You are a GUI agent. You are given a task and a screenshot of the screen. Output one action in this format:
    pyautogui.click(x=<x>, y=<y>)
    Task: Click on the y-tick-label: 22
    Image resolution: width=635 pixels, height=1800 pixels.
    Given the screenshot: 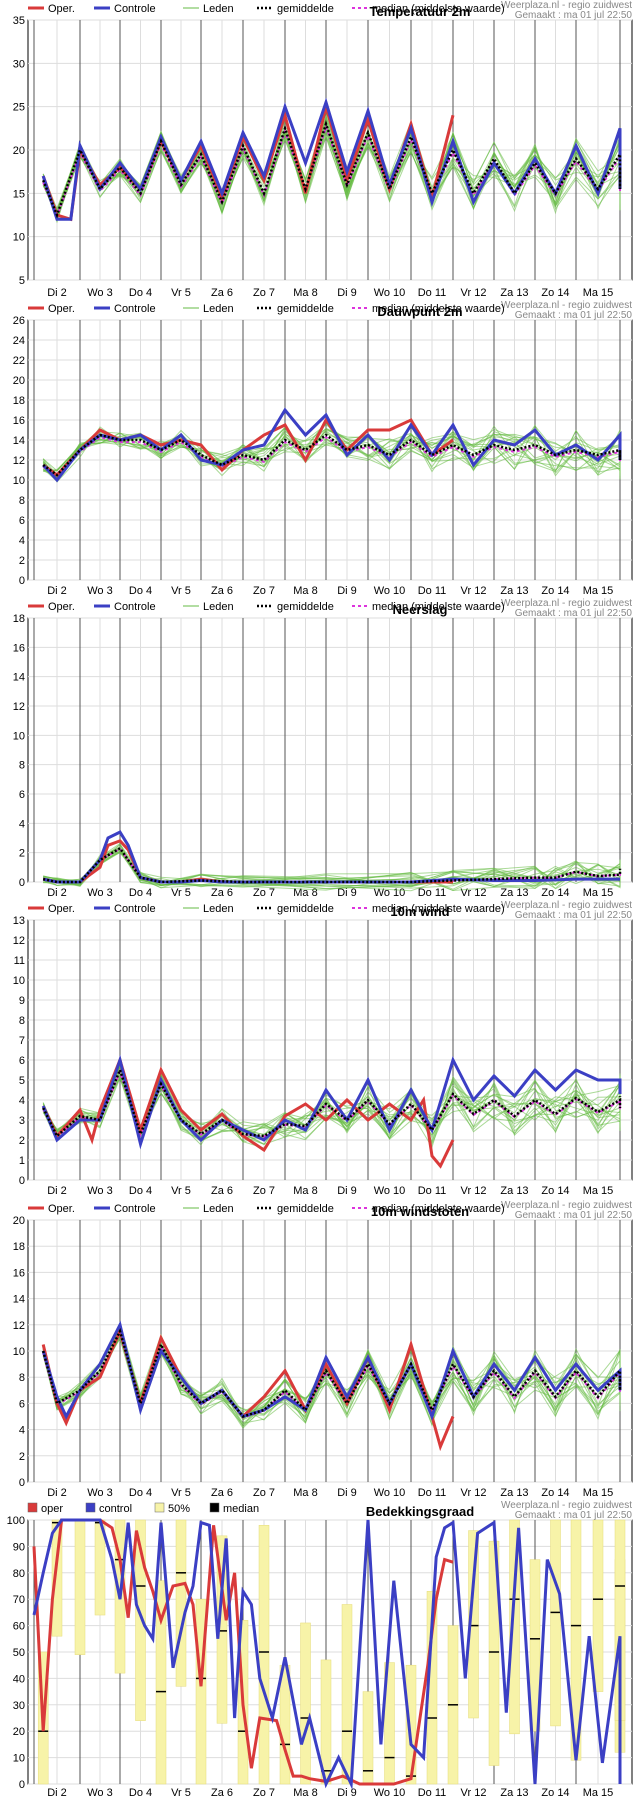 What is the action you would take?
    pyautogui.click(x=19, y=361)
    